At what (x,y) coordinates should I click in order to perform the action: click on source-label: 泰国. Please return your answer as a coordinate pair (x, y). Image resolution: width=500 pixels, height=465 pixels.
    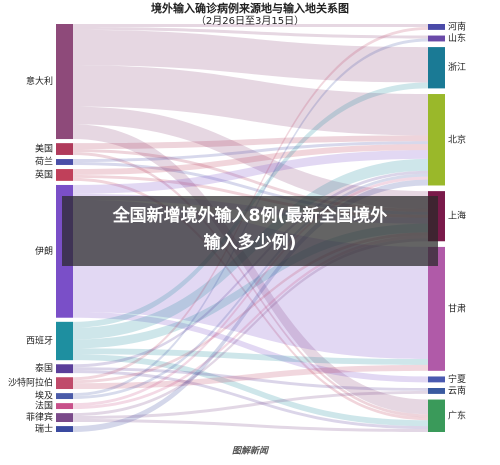
    Looking at the image, I should click on (44, 368).